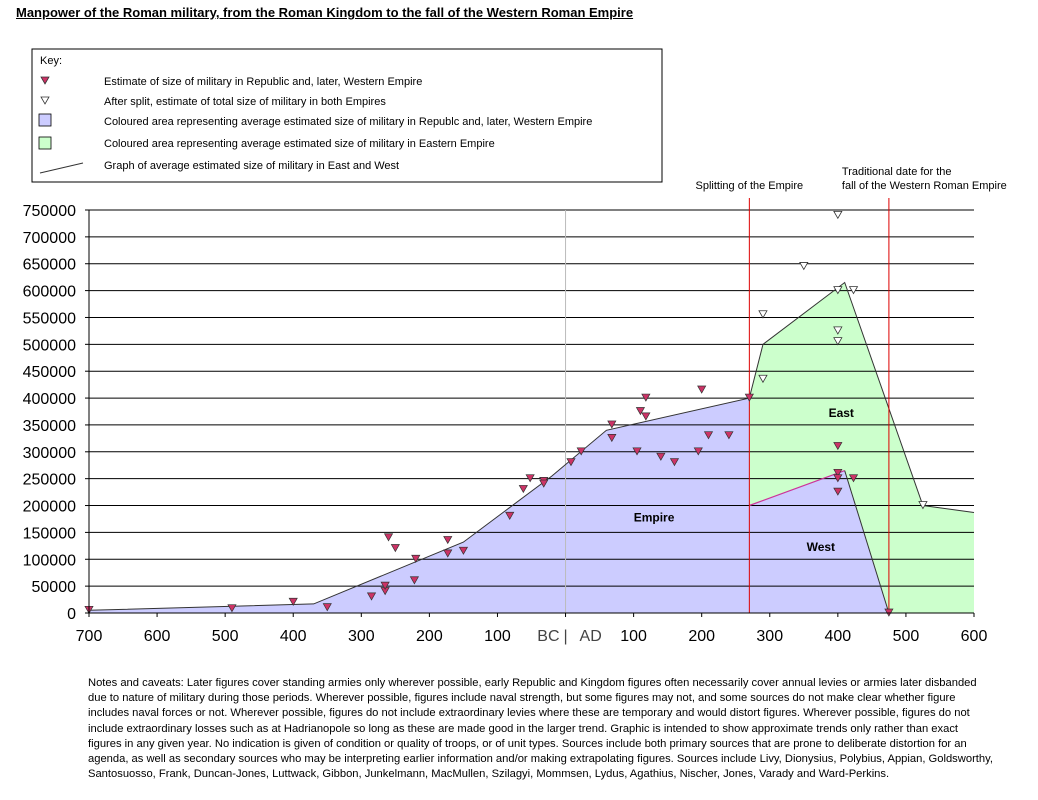  Describe the element at coordinates (89, 636) in the screenshot. I see `x-tick-label: 700` at that location.